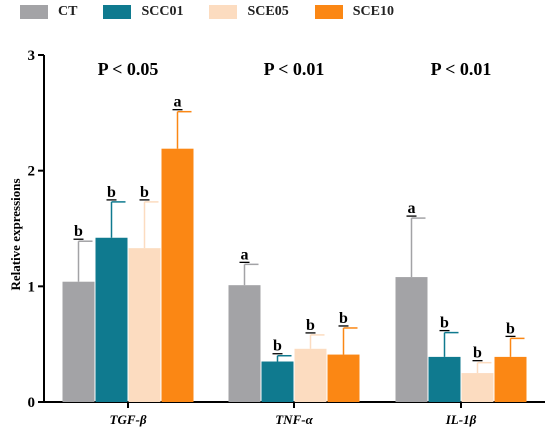 This screenshot has width=550, height=433. Describe the element at coordinates (294, 419) in the screenshot. I see `x-tick-label: TNF-α` at that location.